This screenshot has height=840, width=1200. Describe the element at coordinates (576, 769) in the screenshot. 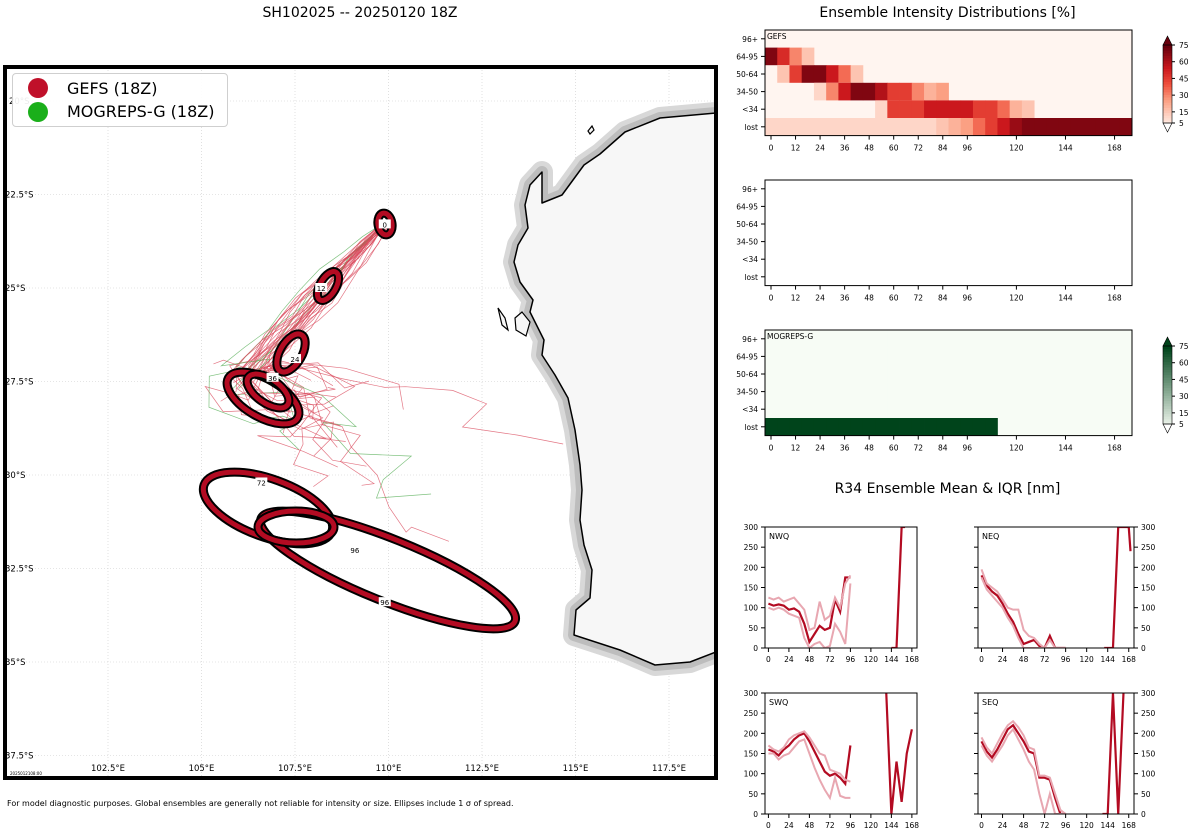

I see `lon-label: 115°E` at that location.